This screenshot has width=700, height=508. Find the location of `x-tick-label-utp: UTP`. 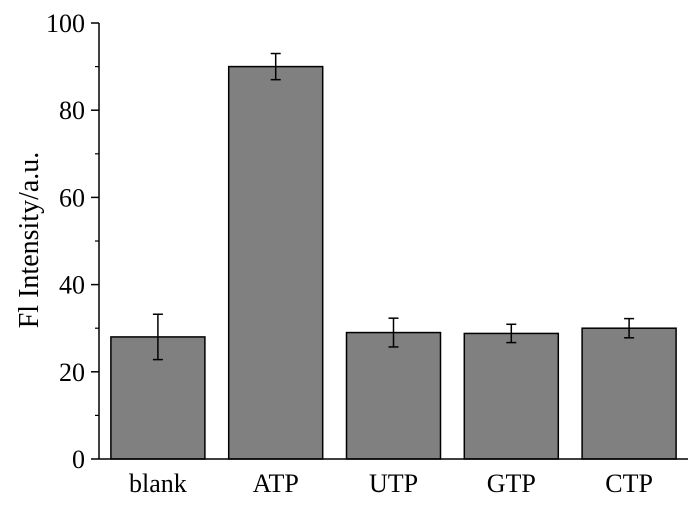

x-tick-label-utp: UTP is located at coordinates (393, 483).